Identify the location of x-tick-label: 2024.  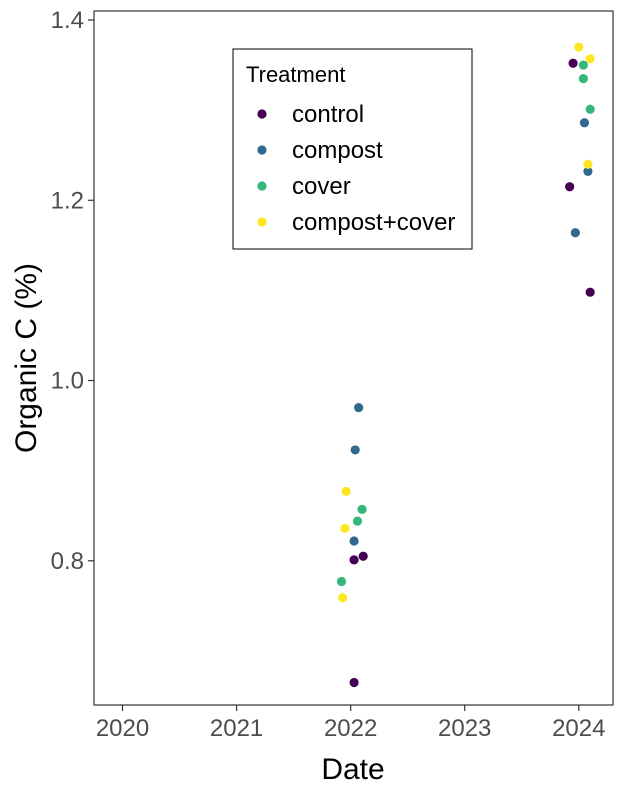
(578, 728).